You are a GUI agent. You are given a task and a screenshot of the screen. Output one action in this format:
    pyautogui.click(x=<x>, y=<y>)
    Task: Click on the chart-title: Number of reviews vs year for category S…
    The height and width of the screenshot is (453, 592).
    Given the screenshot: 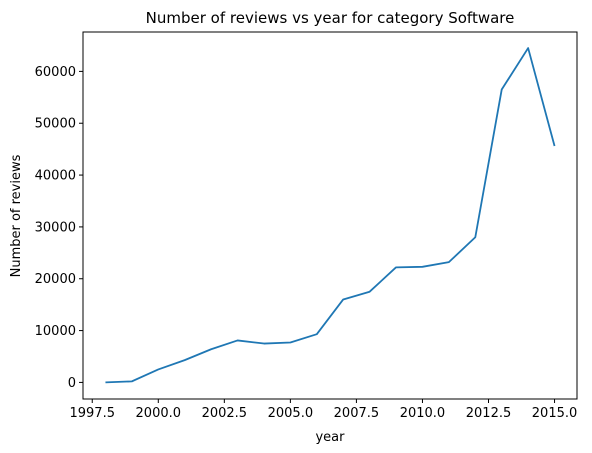 What is the action you would take?
    pyautogui.click(x=330, y=18)
    